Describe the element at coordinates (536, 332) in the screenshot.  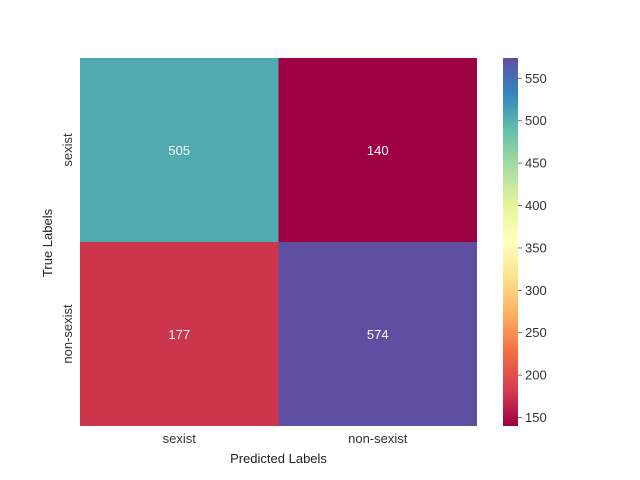
I see `colorbar-tick-label: 250` at that location.